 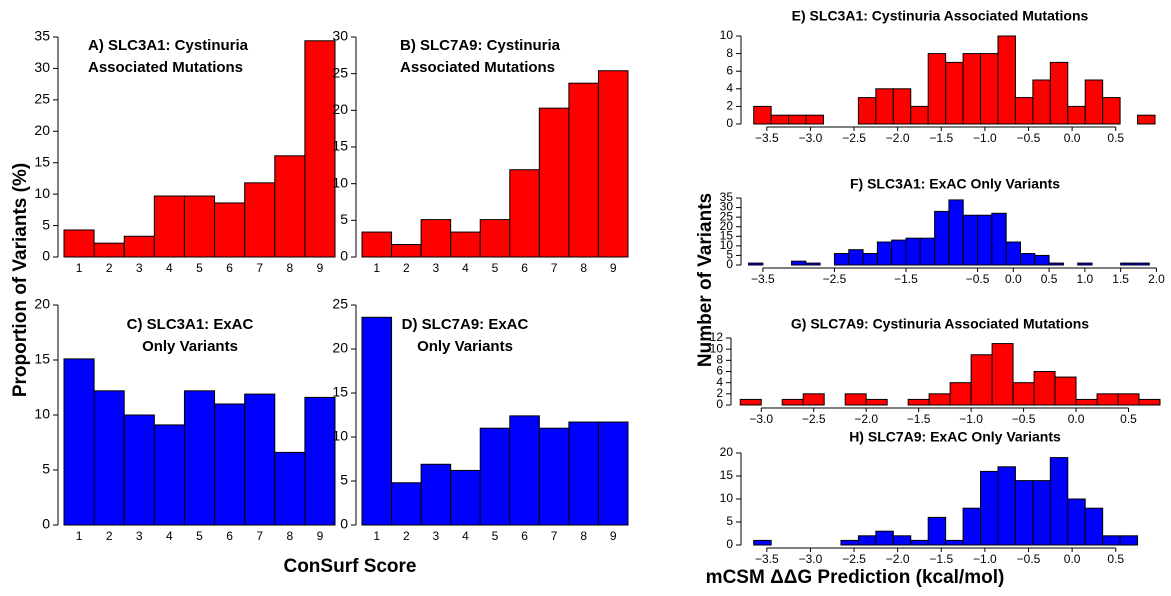 I want to click on x-tick-label: 2.0, so click(x=1156, y=279).